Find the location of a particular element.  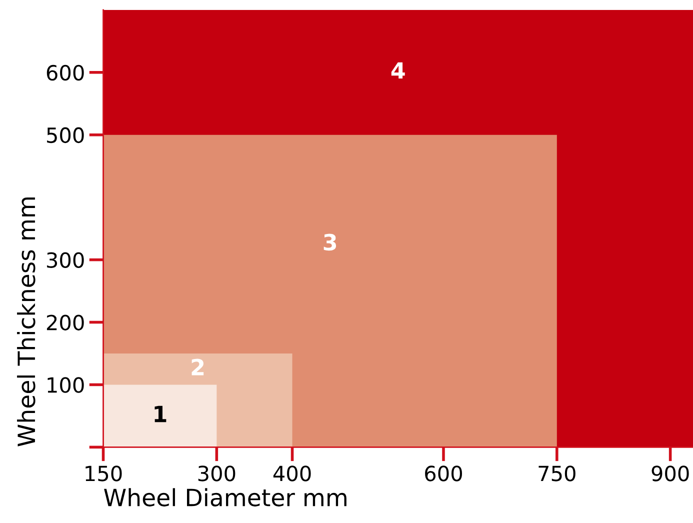

y-axis-title: Wheel Thickness mm is located at coordinates (26, 322).